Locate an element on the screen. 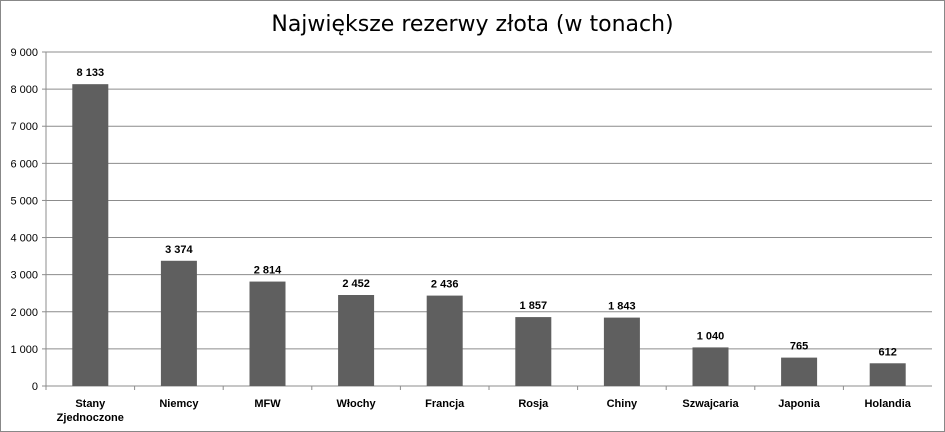 The width and height of the screenshot is (945, 432). data-label: 765 is located at coordinates (799, 347).